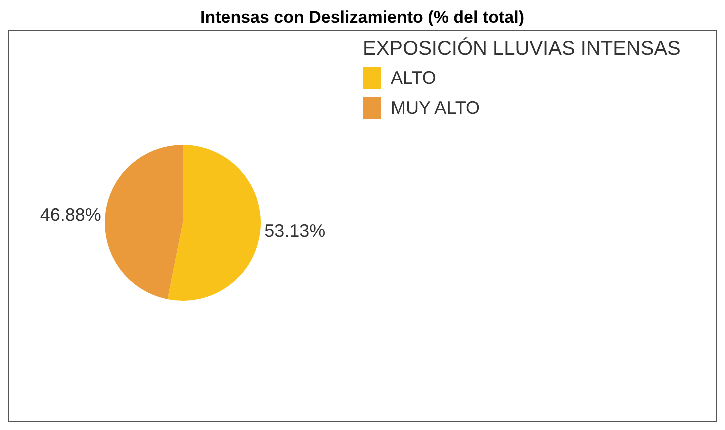  I want to click on data-label: 46.88%, so click(71, 214).